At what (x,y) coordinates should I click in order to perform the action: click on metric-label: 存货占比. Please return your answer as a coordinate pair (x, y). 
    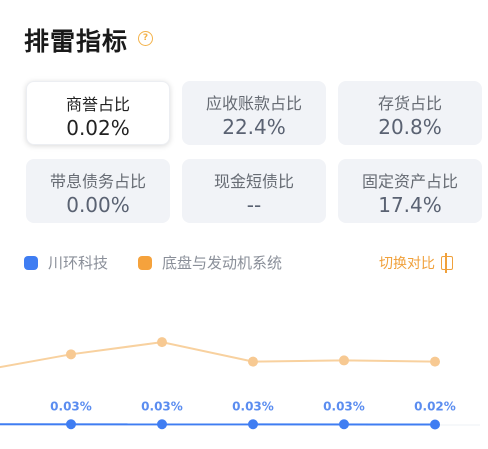
    Looking at the image, I should click on (409, 103).